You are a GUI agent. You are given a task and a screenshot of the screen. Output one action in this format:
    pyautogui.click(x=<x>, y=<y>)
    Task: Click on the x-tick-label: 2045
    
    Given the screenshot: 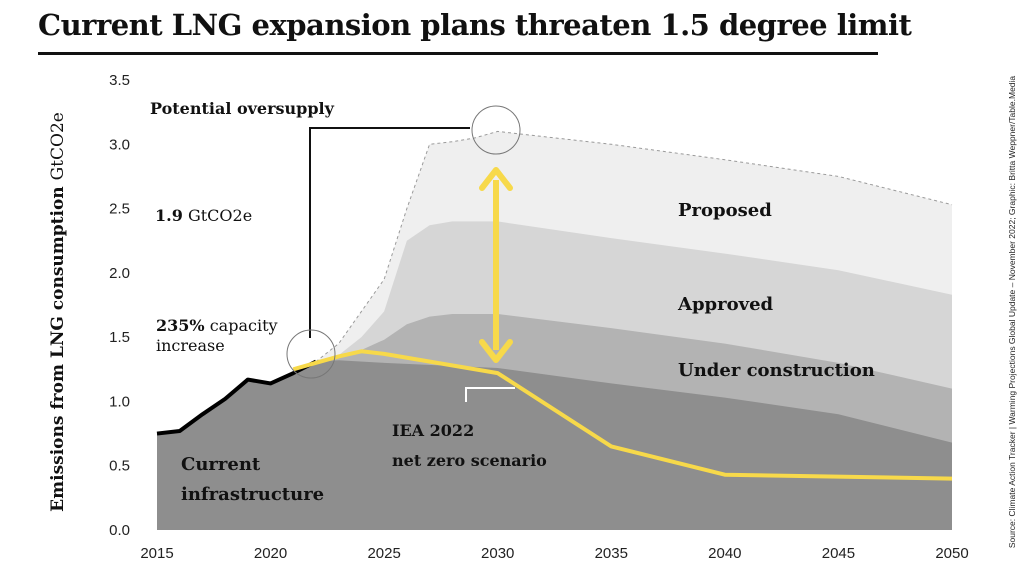 What is the action you would take?
    pyautogui.click(x=838, y=553)
    